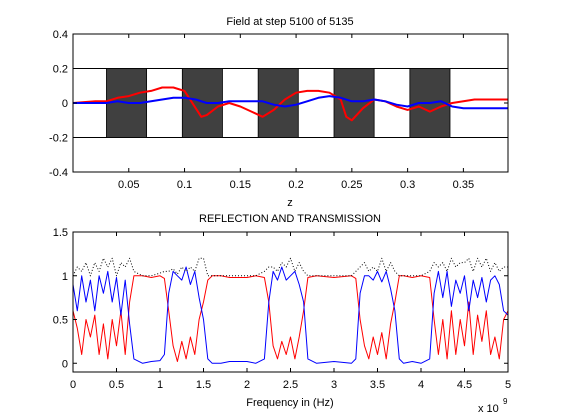  Describe the element at coordinates (464, 385) in the screenshot. I see `x-tick-label: 4.5` at that location.